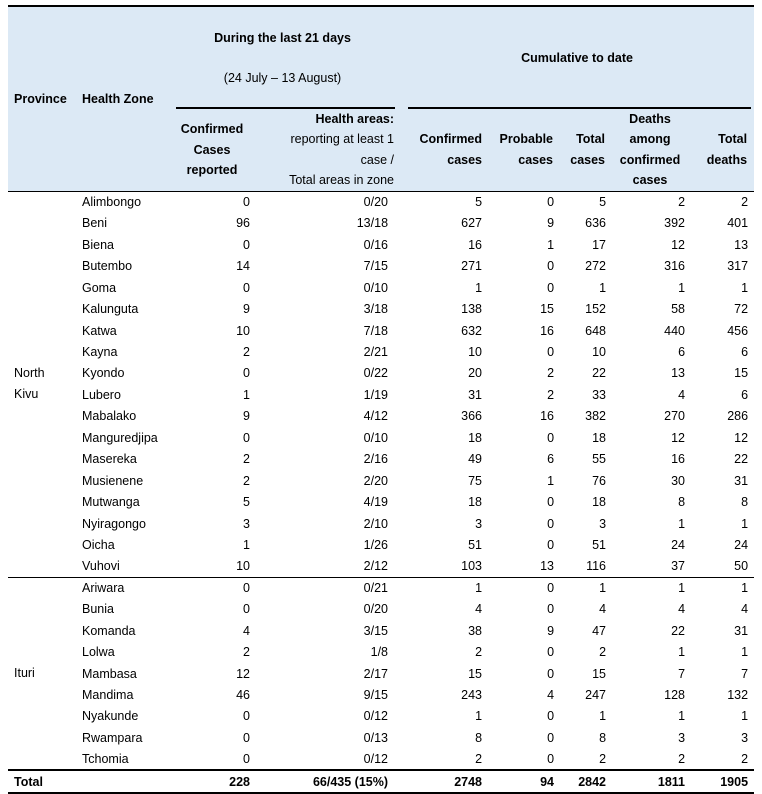 The width and height of the screenshot is (762, 794). Describe the element at coordinates (678, 566) in the screenshot. I see `cell-deaths-among-confirmed: 37` at that location.